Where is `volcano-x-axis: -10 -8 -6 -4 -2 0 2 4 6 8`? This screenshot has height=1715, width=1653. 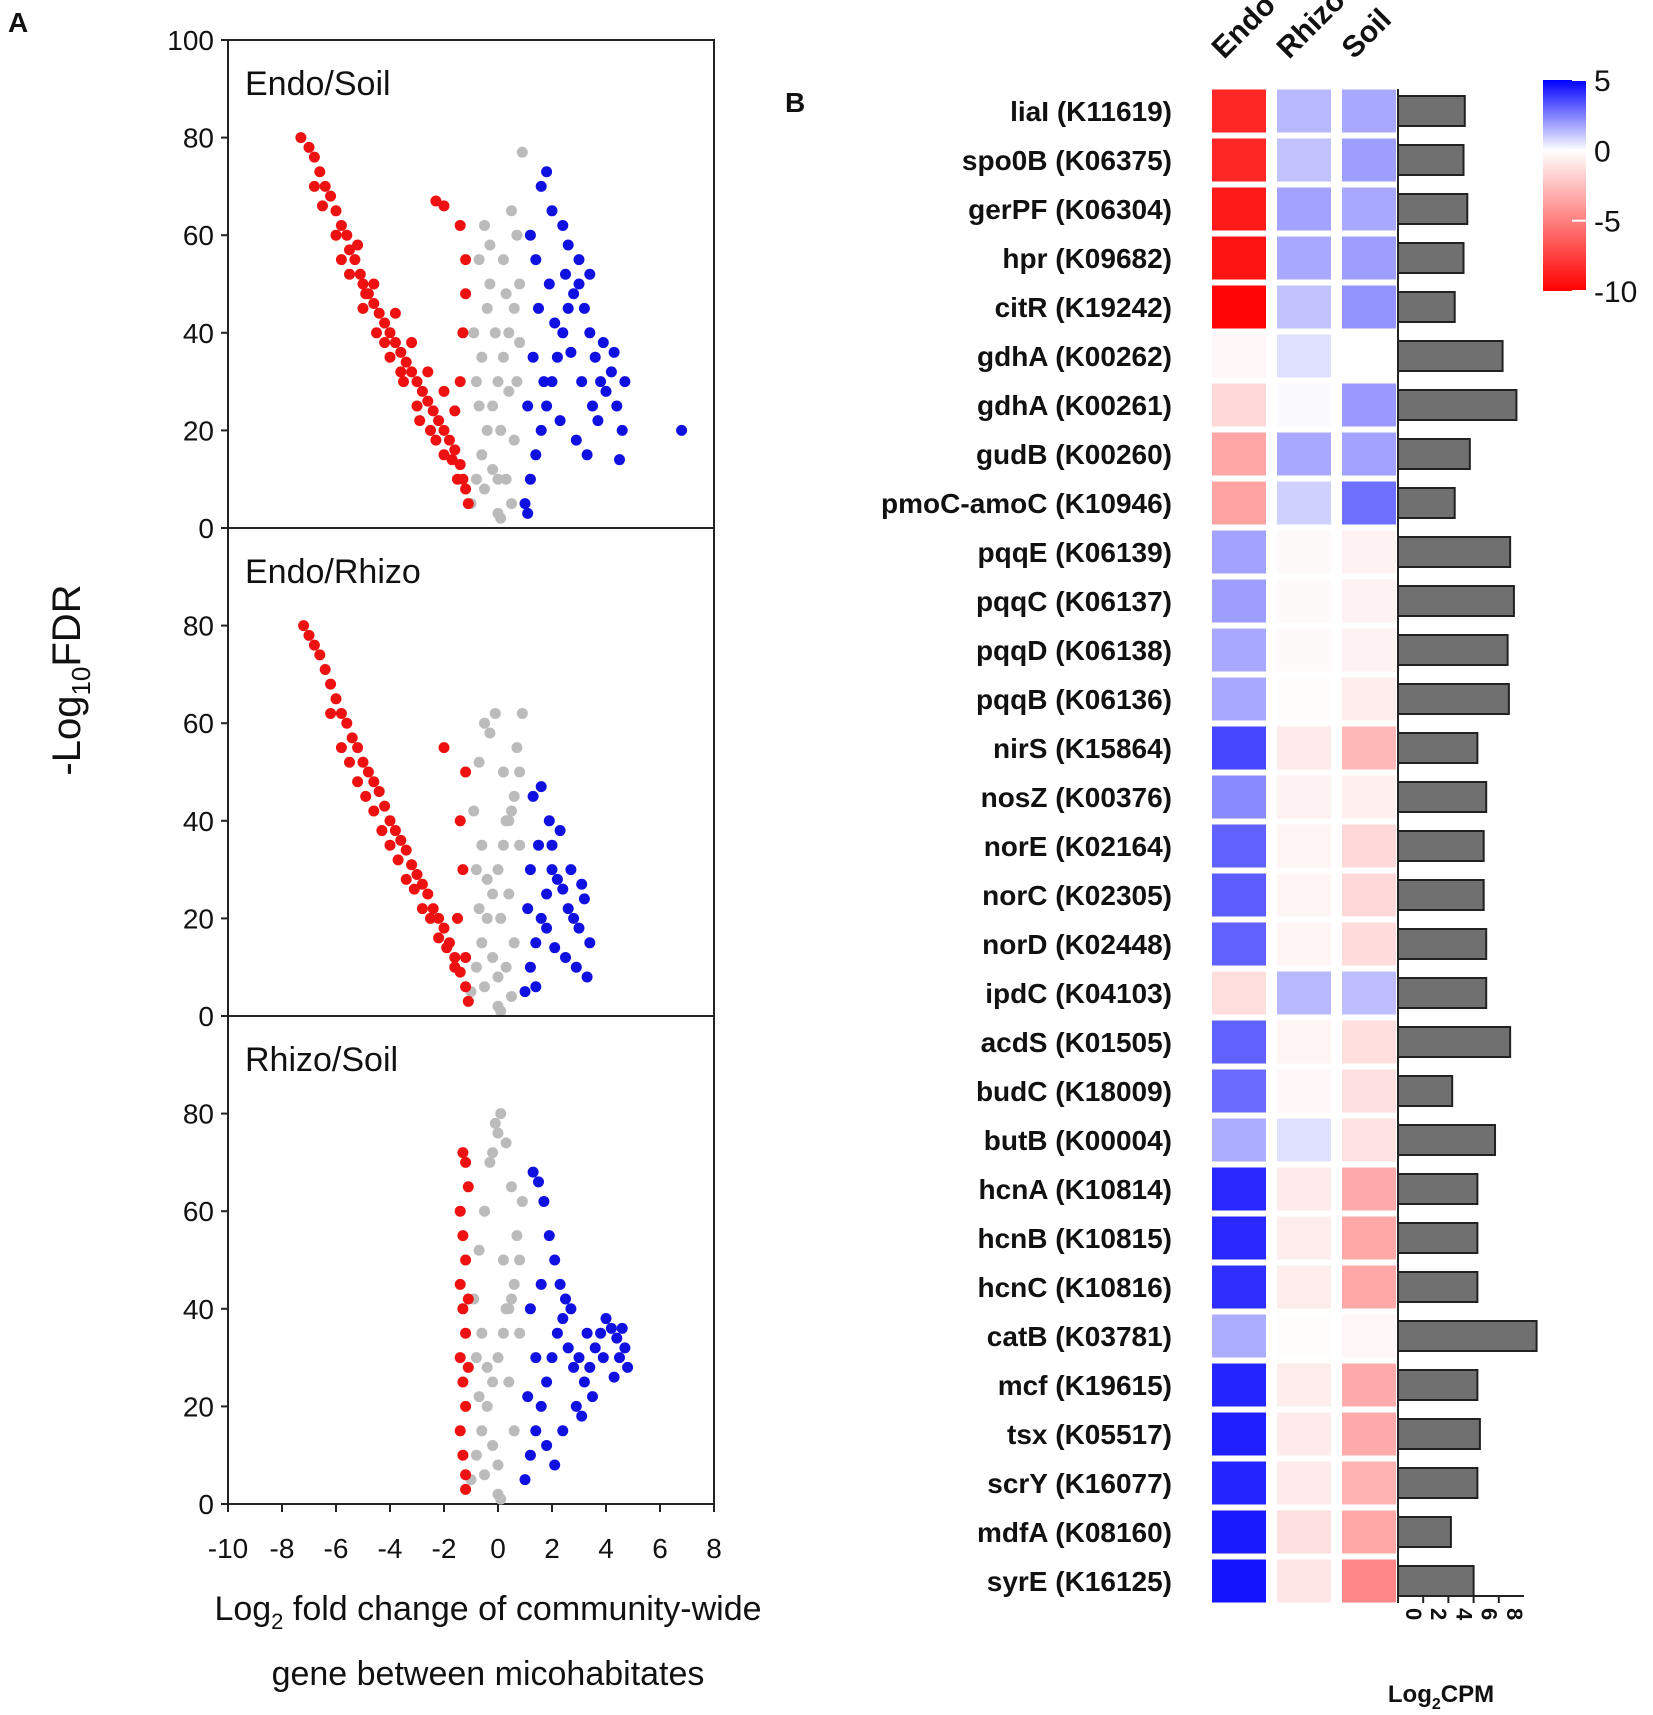
volcano-x-axis: -10 -8 -6 -4 -2 0 2 4 6 8 is located at coordinates (465, 1534).